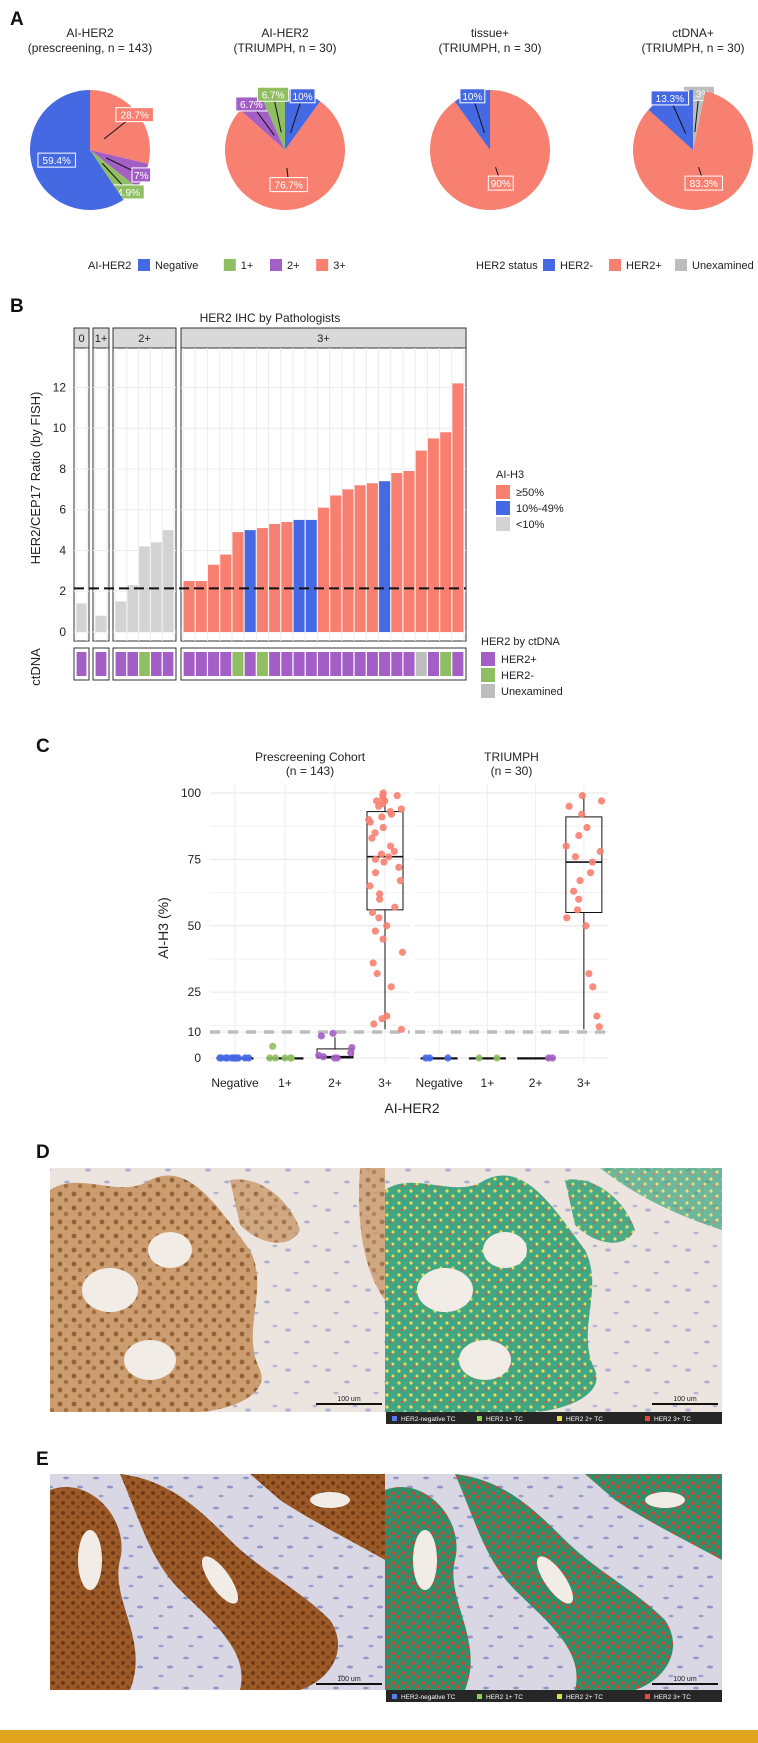 Image resolution: width=758 pixels, height=1743 pixels. What do you see at coordinates (62, 591) in the screenshot?
I see `y-tick-label: 2` at bounding box center [62, 591].